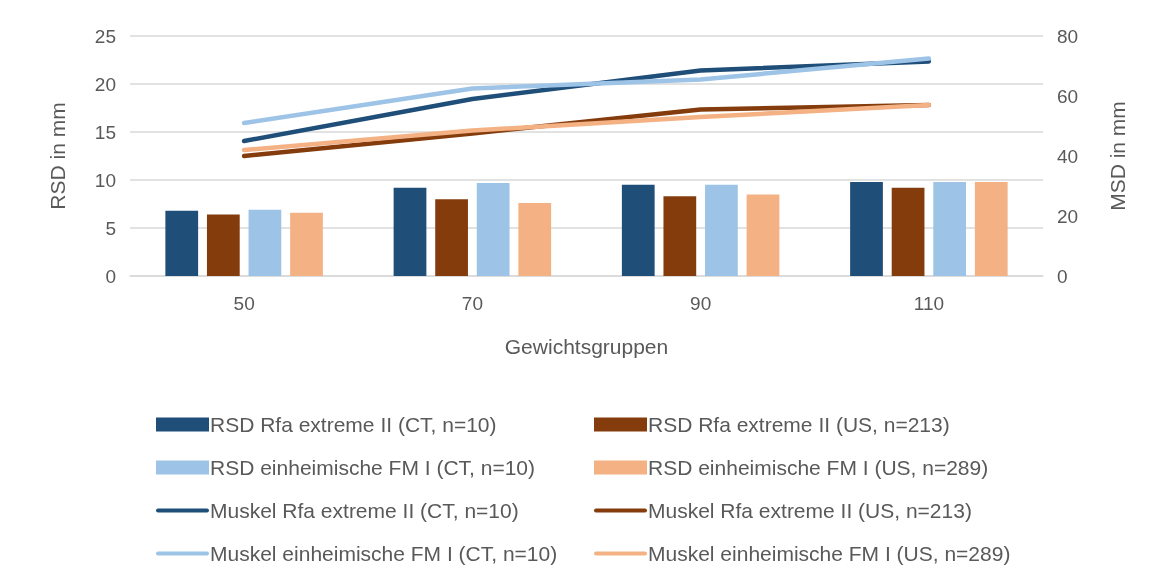  What do you see at coordinates (105, 132) in the screenshot?
I see `y-tick-label: 15` at bounding box center [105, 132].